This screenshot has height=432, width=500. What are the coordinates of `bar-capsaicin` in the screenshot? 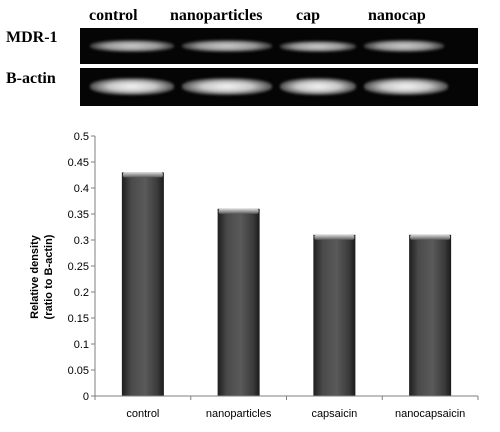 It's located at (334, 315).